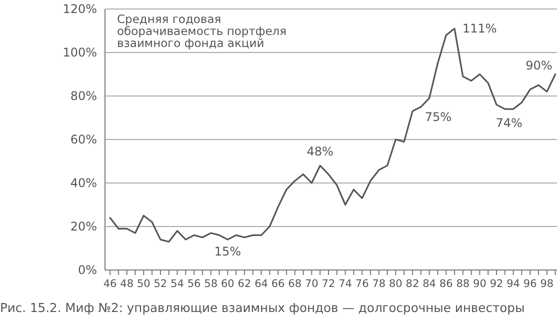 The width and height of the screenshot is (560, 322). What do you see at coordinates (262, 308) in the screenshot?
I see `text: Рис. 15.2. Миф №2: управляющие взаимных фондов — долгосрочные инвесторы` at bounding box center [262, 308].